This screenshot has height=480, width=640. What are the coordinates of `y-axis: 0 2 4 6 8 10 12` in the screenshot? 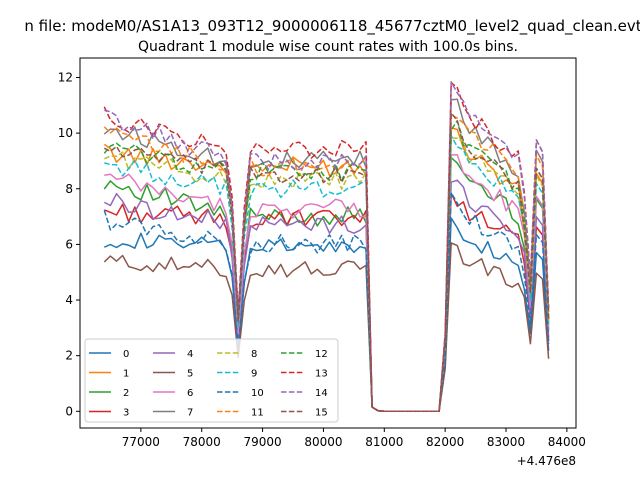 It's located at (69, 244).